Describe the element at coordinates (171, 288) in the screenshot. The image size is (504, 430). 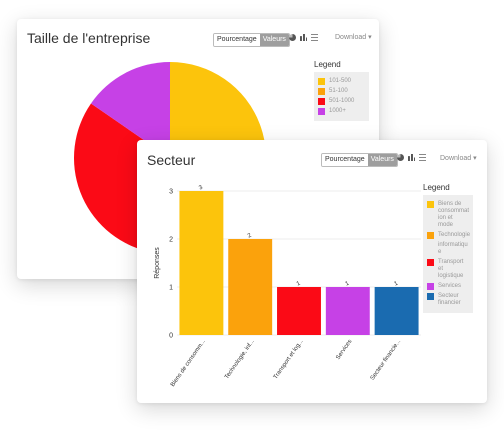
I see `y-tick-label: 1` at that location.